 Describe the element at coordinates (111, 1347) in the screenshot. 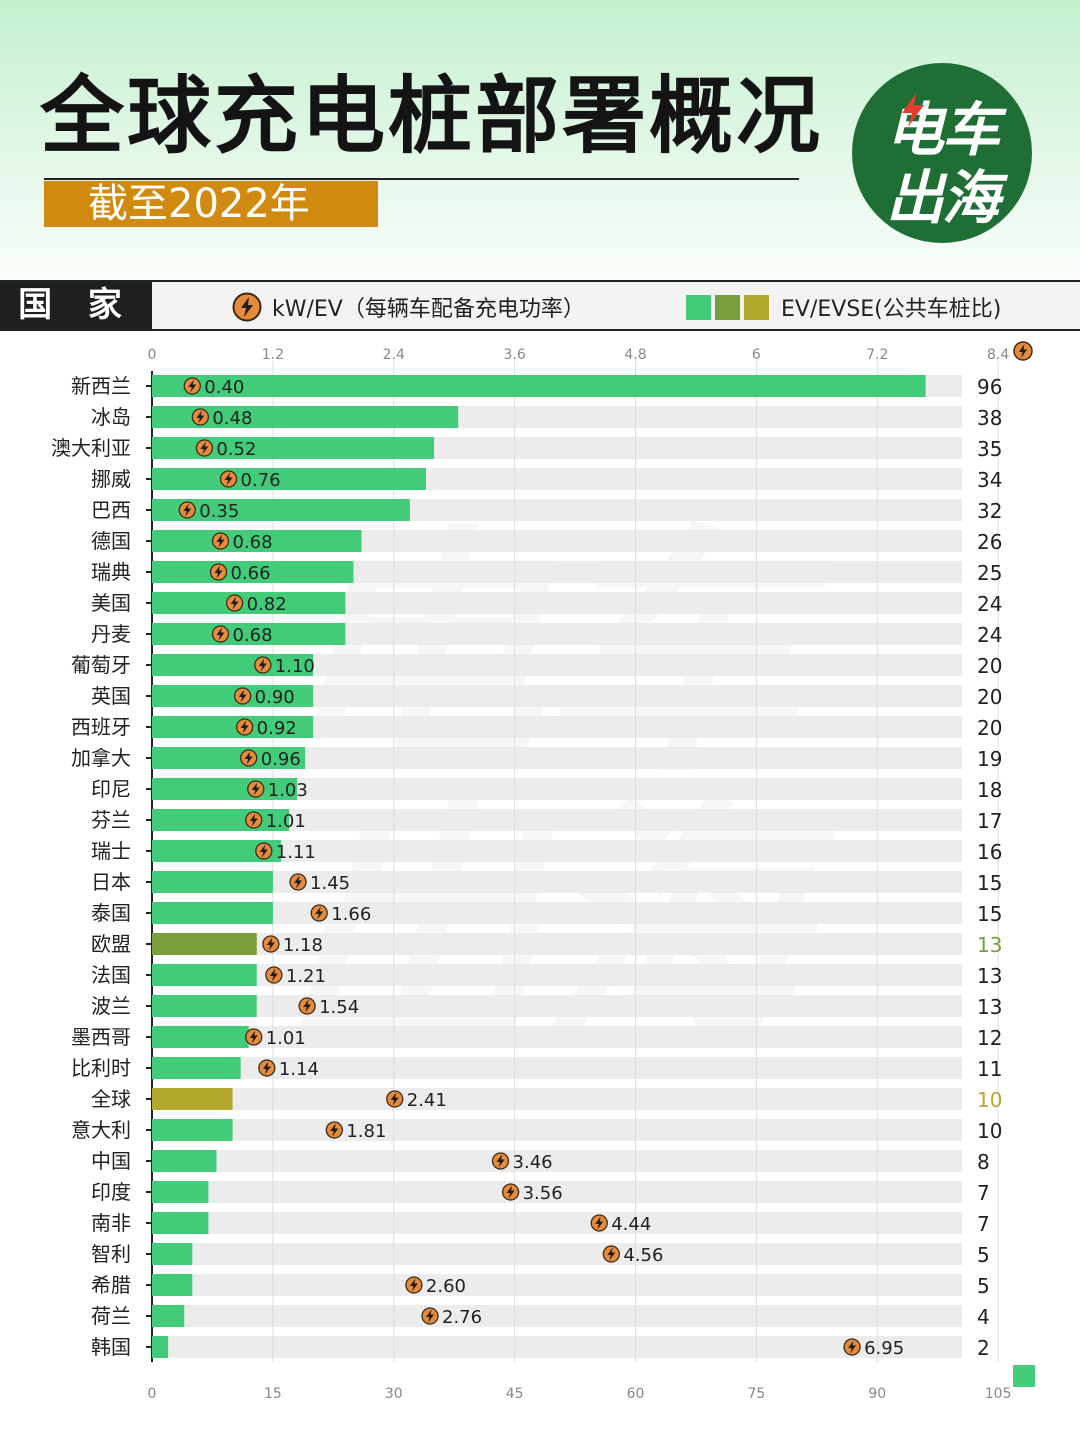

I see `category-label: 韩国` at that location.